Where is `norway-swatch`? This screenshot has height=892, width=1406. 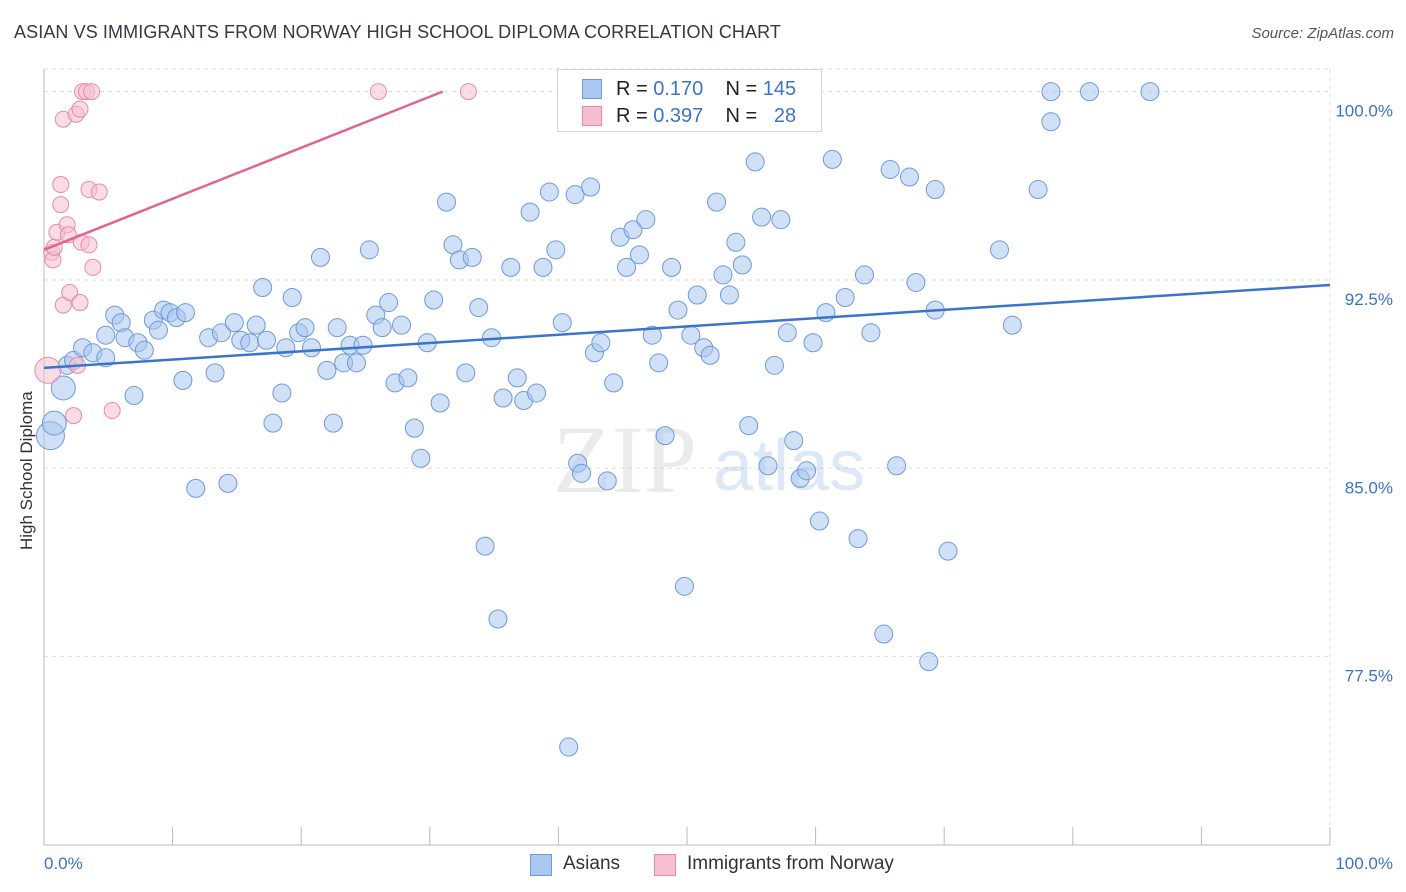 norway-swatch is located at coordinates (592, 116).